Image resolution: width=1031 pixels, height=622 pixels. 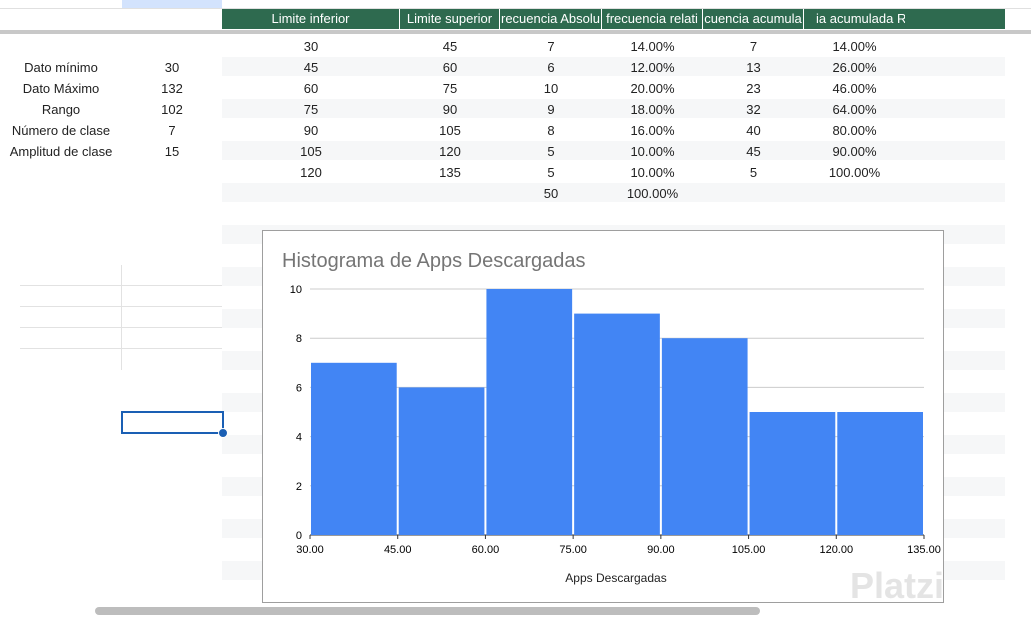 What do you see at coordinates (652, 88) in the screenshot?
I see `table-cell: 20.00%` at bounding box center [652, 88].